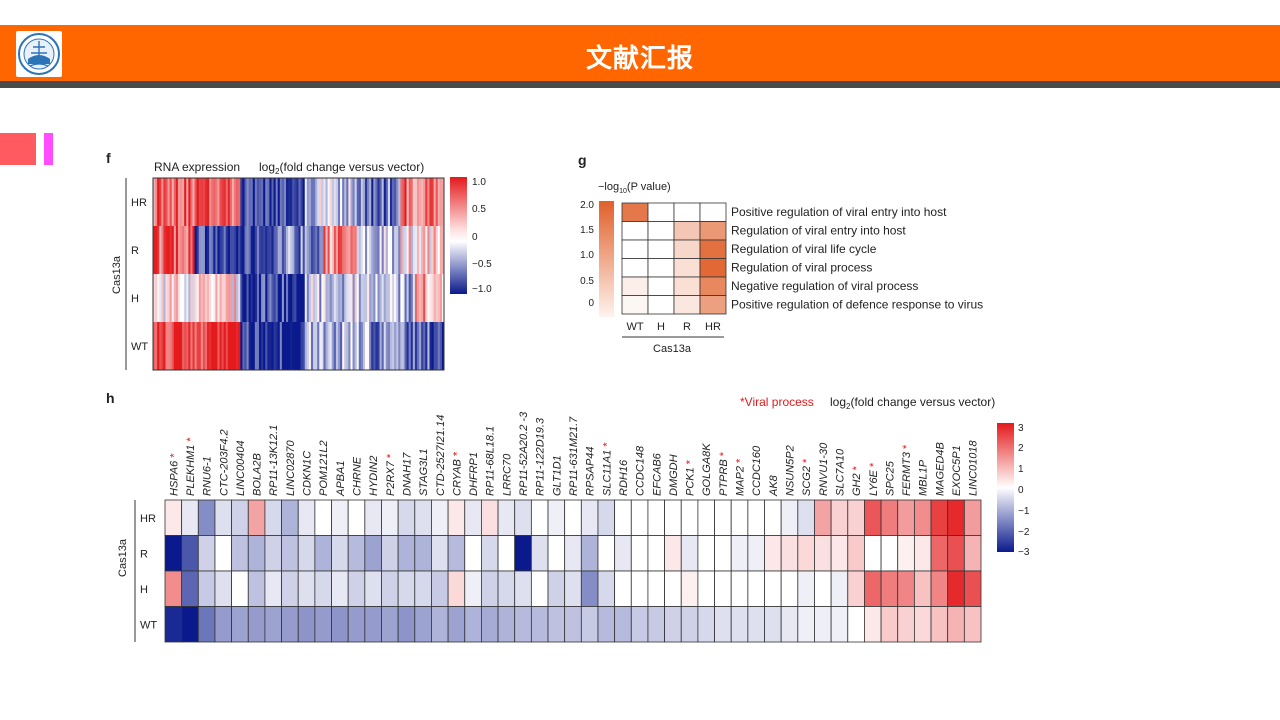 This screenshot has width=1280, height=720. What do you see at coordinates (912, 403) in the screenshot?
I see `panel-h-scale-title: log2(fold change versus vector)` at bounding box center [912, 403].